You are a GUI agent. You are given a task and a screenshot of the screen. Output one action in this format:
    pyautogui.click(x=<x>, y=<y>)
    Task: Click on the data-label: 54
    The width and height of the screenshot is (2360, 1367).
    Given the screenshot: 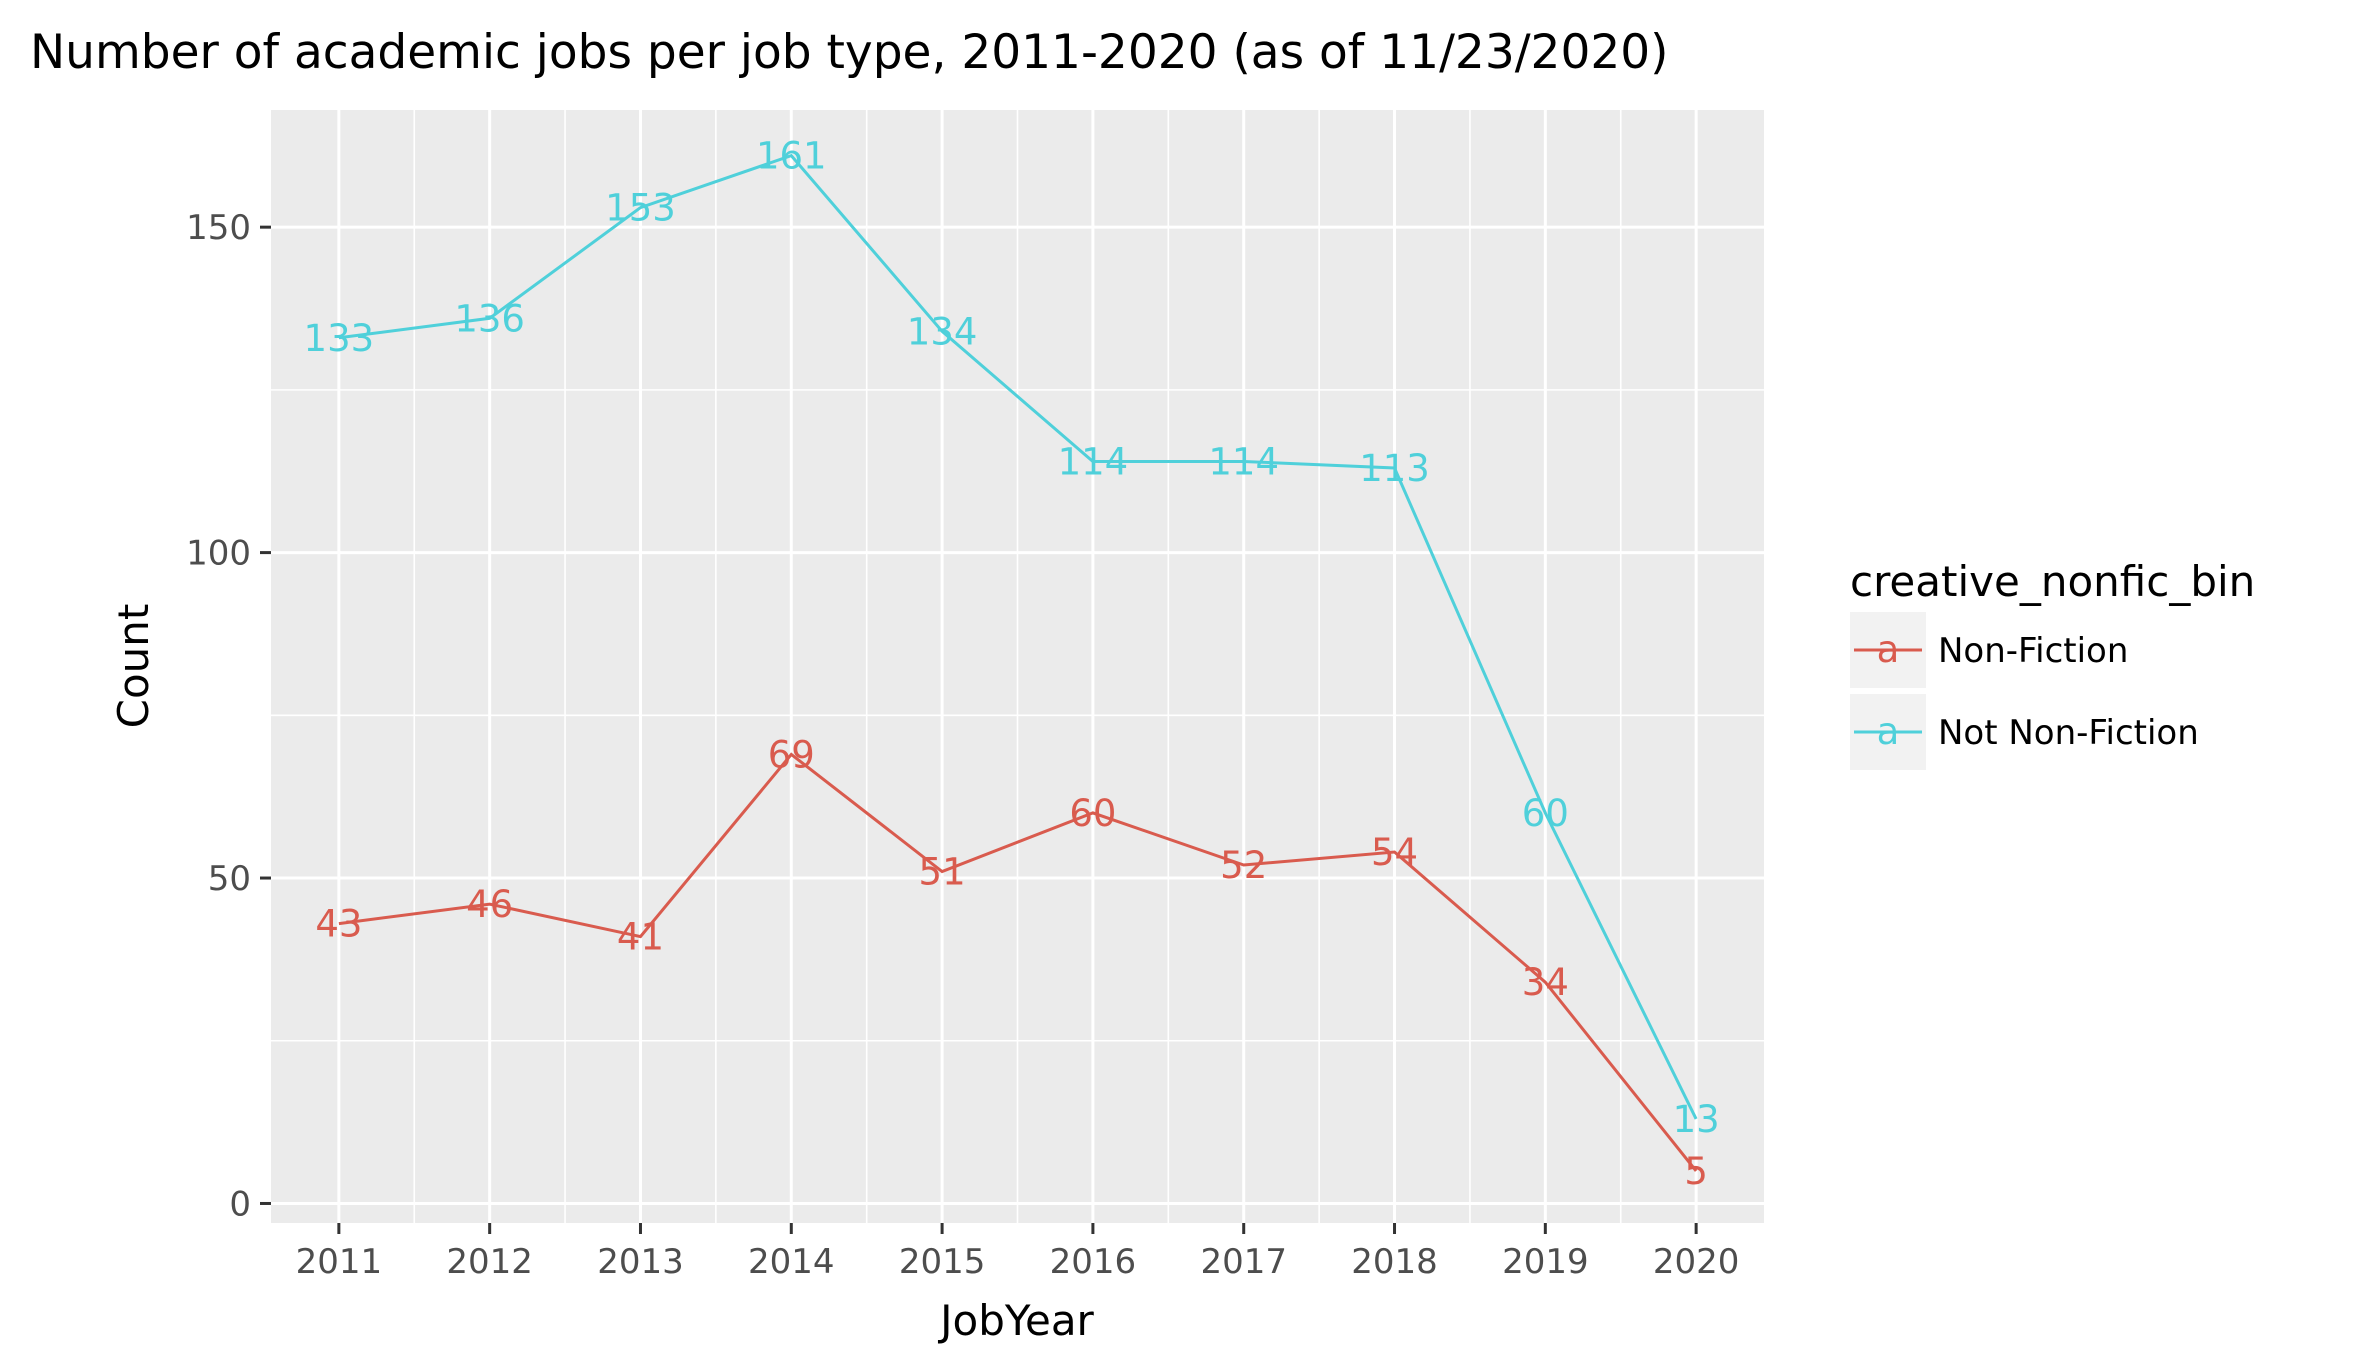 What is the action you would take?
    pyautogui.click(x=1394, y=852)
    